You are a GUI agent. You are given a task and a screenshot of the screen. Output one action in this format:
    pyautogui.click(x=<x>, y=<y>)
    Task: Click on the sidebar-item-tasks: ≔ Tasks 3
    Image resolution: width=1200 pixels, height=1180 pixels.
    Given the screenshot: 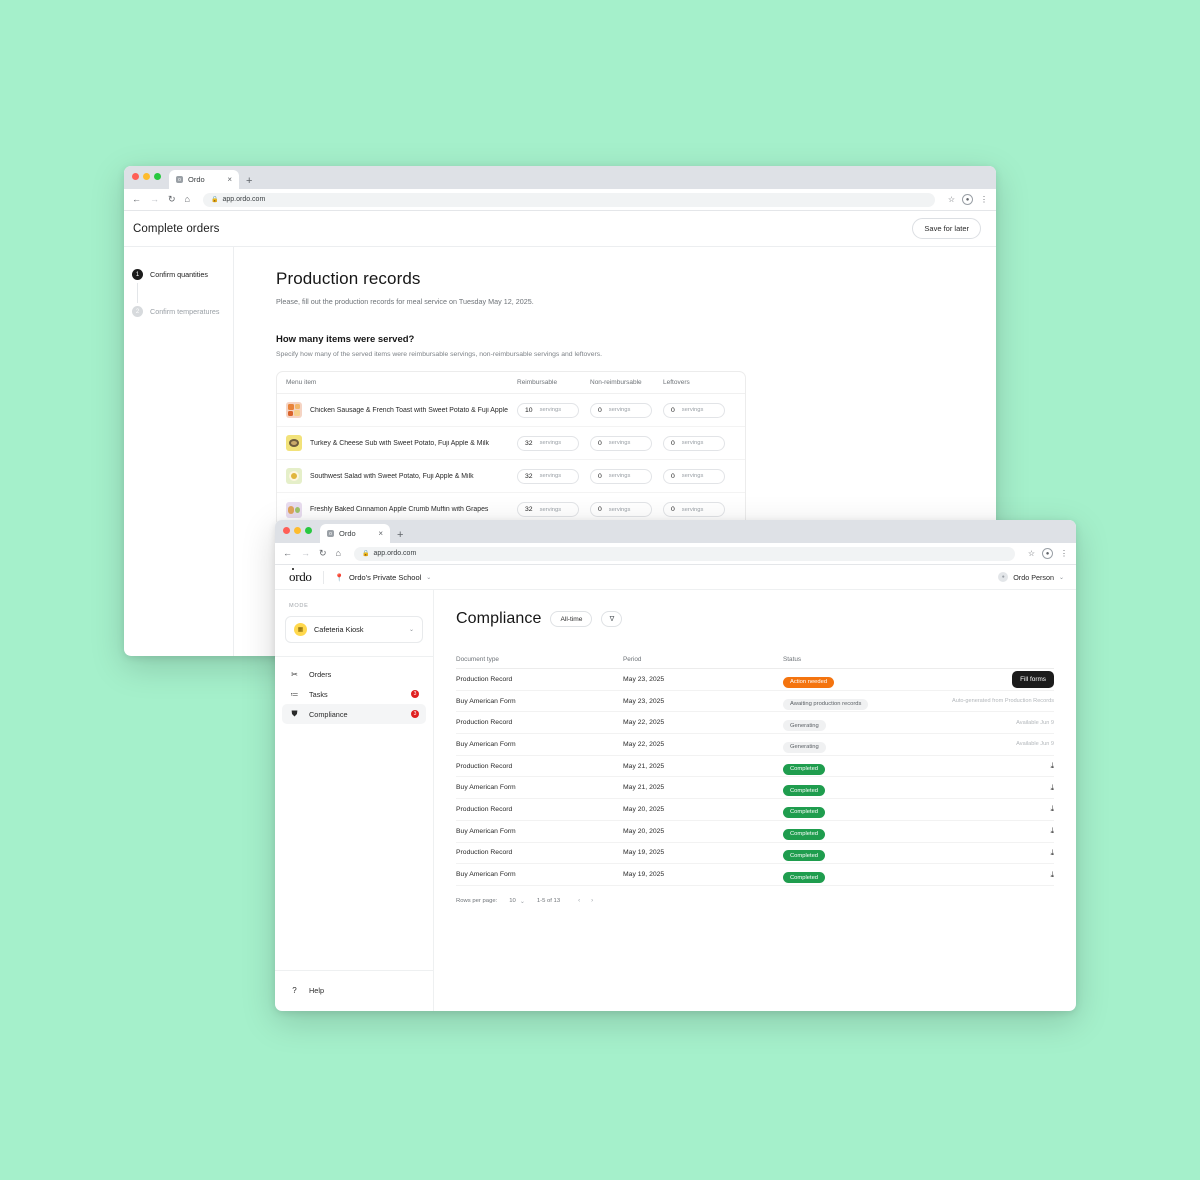 What is the action you would take?
    pyautogui.click(x=354, y=694)
    